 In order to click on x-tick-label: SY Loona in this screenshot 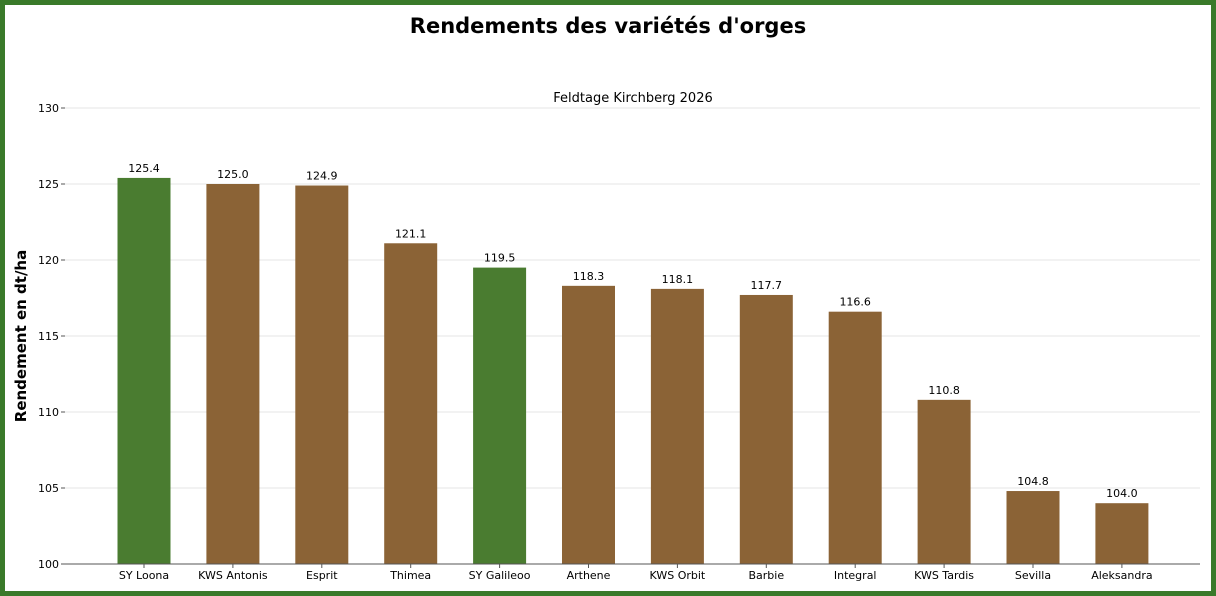, I will do `click(144, 575)`.